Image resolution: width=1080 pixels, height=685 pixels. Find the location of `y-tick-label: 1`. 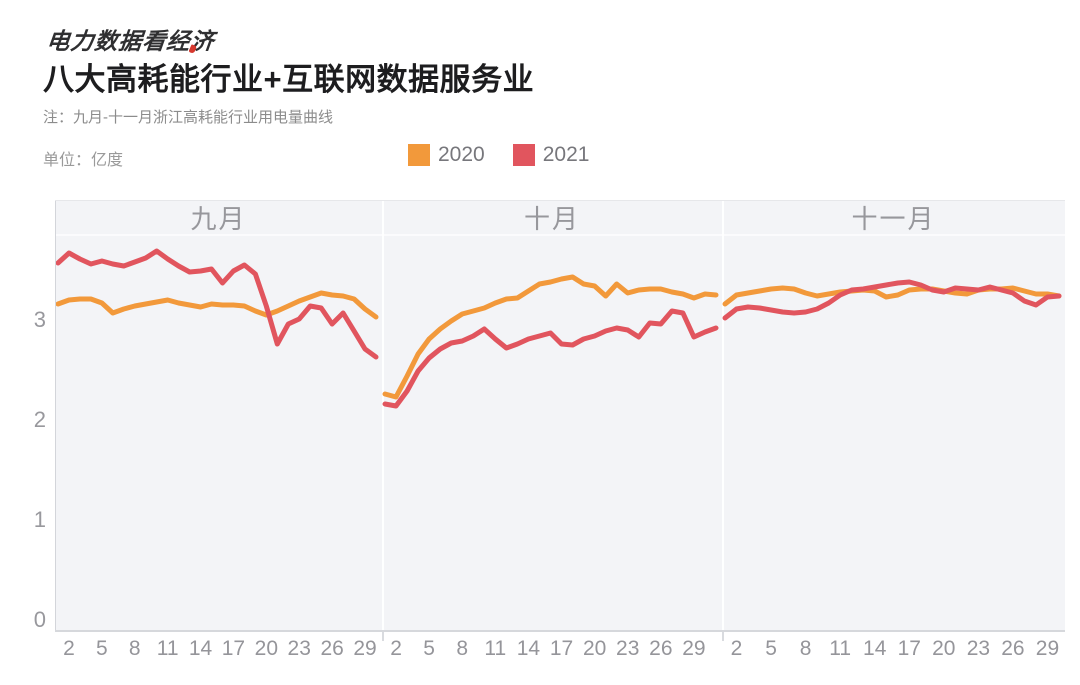

y-tick-label: 1 is located at coordinates (39, 519).